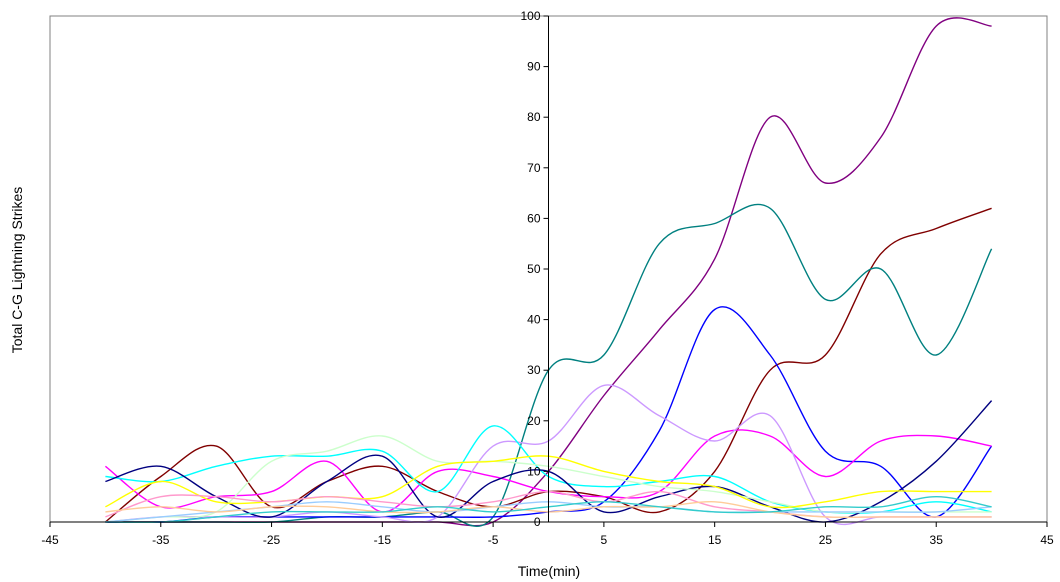 The image size is (1060, 582). I want to click on y-tick-label: 0, so click(537, 522).